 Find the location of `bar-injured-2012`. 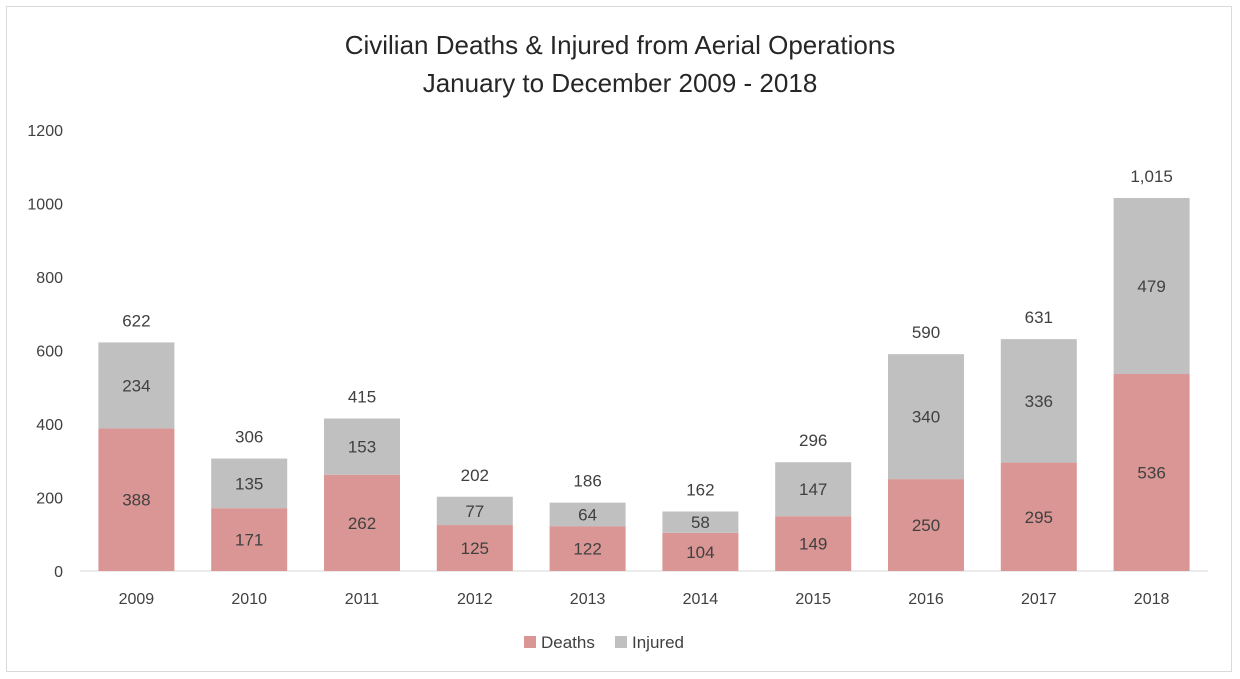

bar-injured-2012 is located at coordinates (474, 511).